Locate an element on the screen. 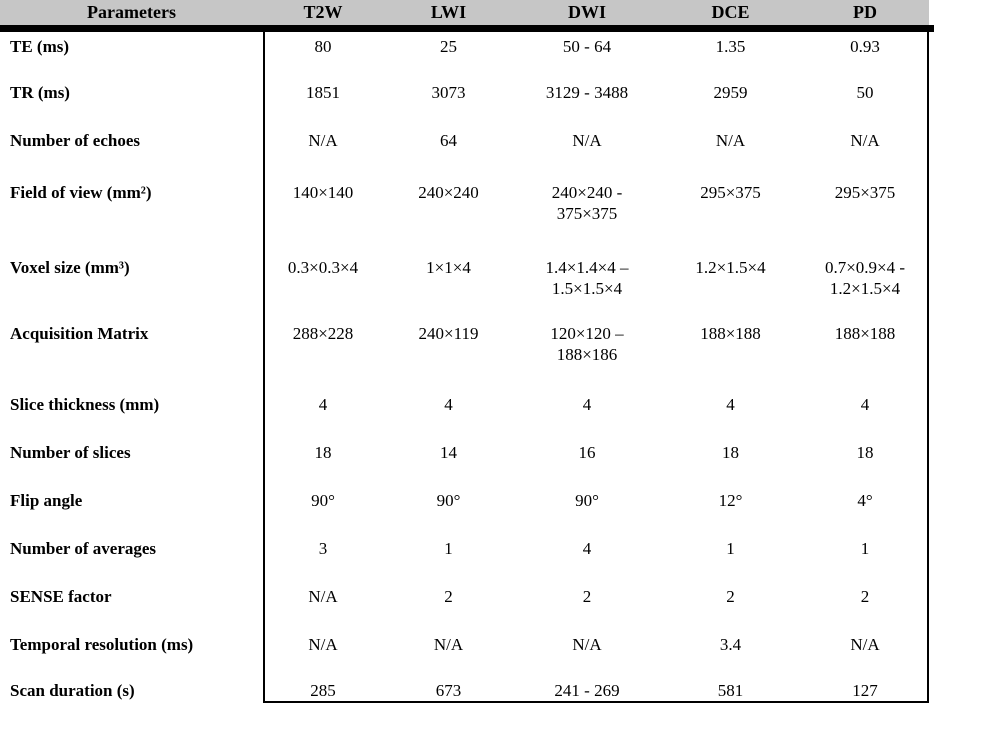 Image resolution: width=1002 pixels, height=753 pixels. table-header-row: Parameters T2W LWI DWI DCE PD is located at coordinates (464, 12).